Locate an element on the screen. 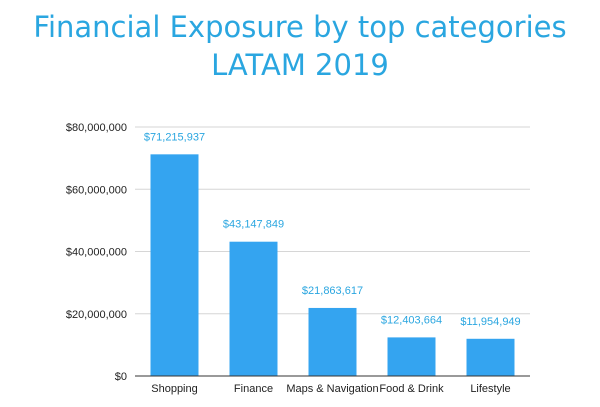  x-tick-label: Lifestyle is located at coordinates (490, 389).